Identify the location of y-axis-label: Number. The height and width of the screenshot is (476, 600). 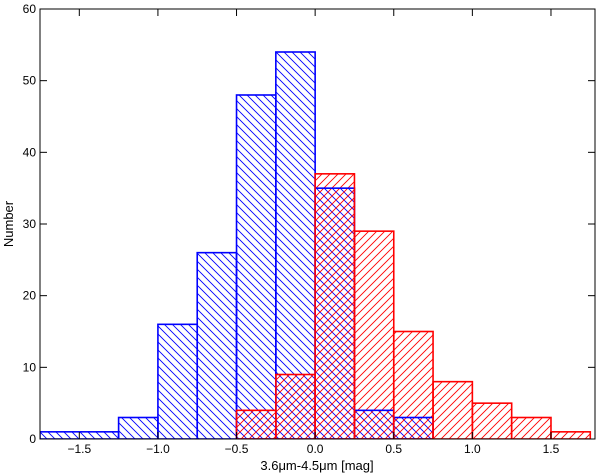
(8, 223).